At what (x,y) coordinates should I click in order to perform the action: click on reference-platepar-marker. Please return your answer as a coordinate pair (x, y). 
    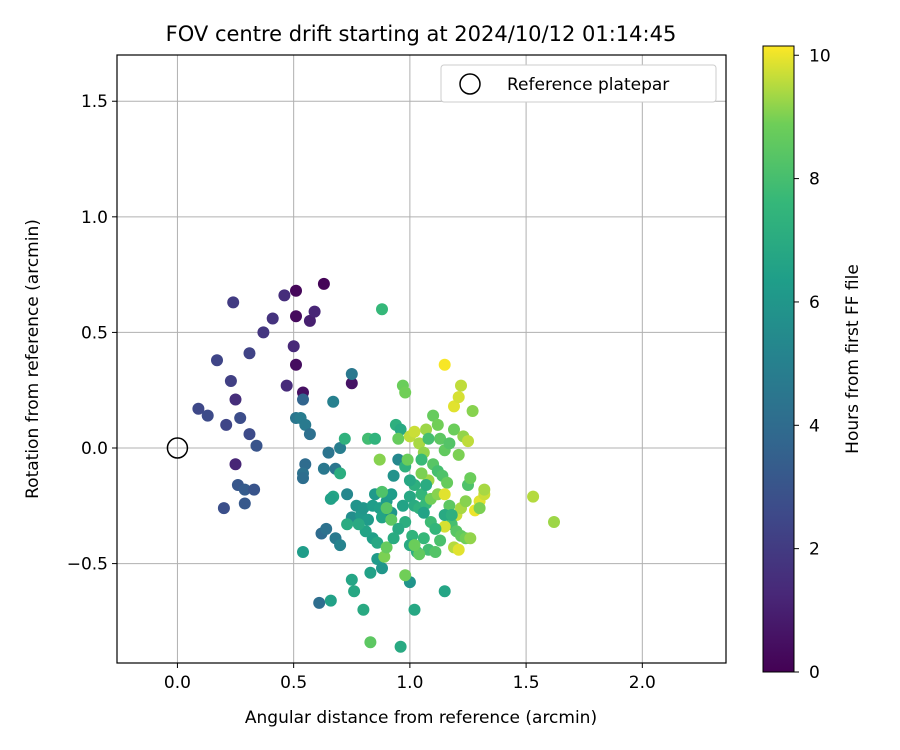
    Looking at the image, I should click on (177, 448).